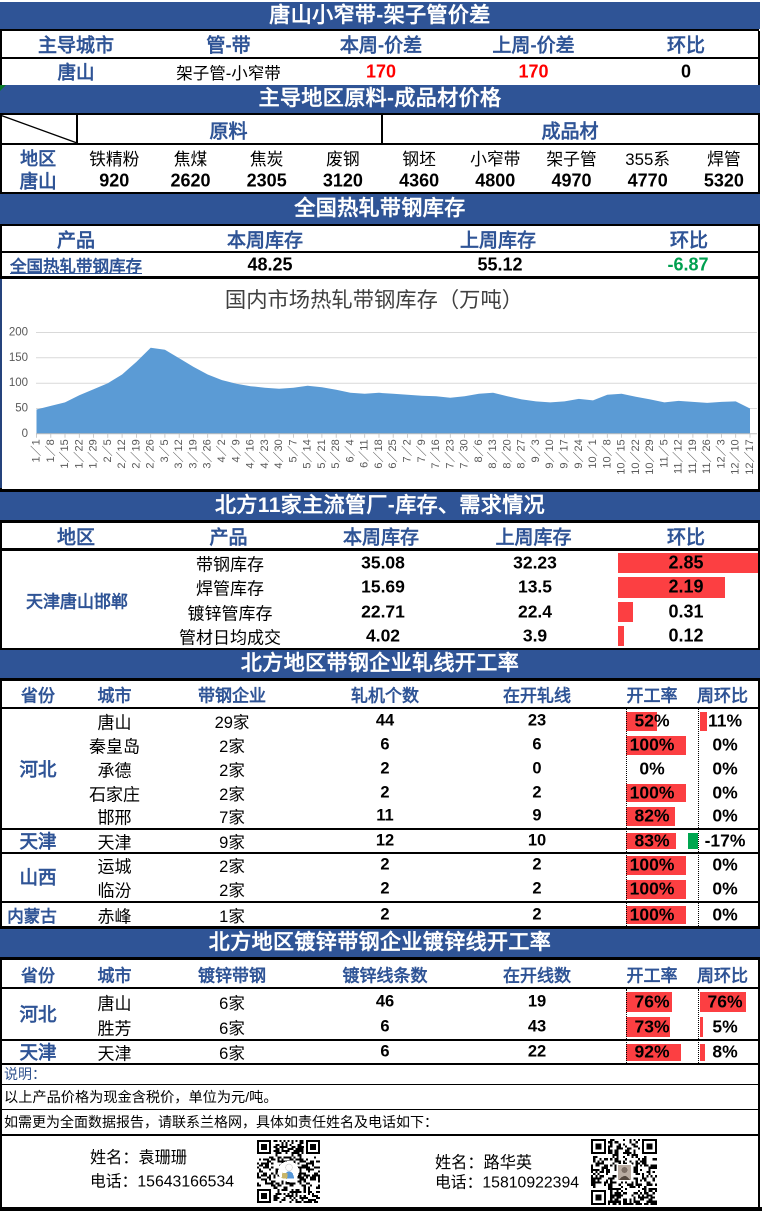 The width and height of the screenshot is (762, 1212). What do you see at coordinates (292, 450) in the screenshot?
I see `svg-text: 5／7` at bounding box center [292, 450].